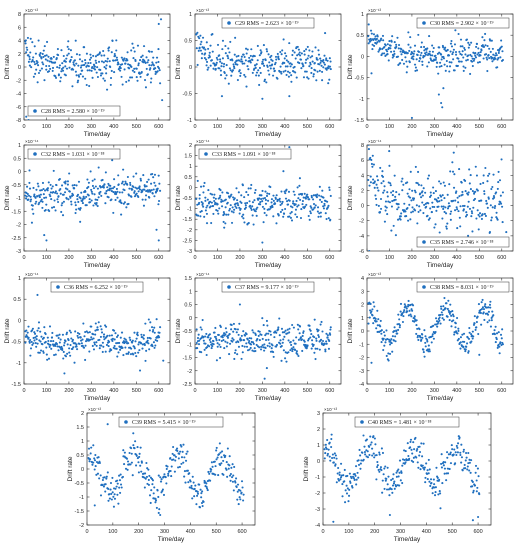 The image size is (520, 550). Describe the element at coordinates (267, 24) in the screenshot. I see `legend-label: C29 RMS = 2.623 × 10⁻¹⁹` at that location.